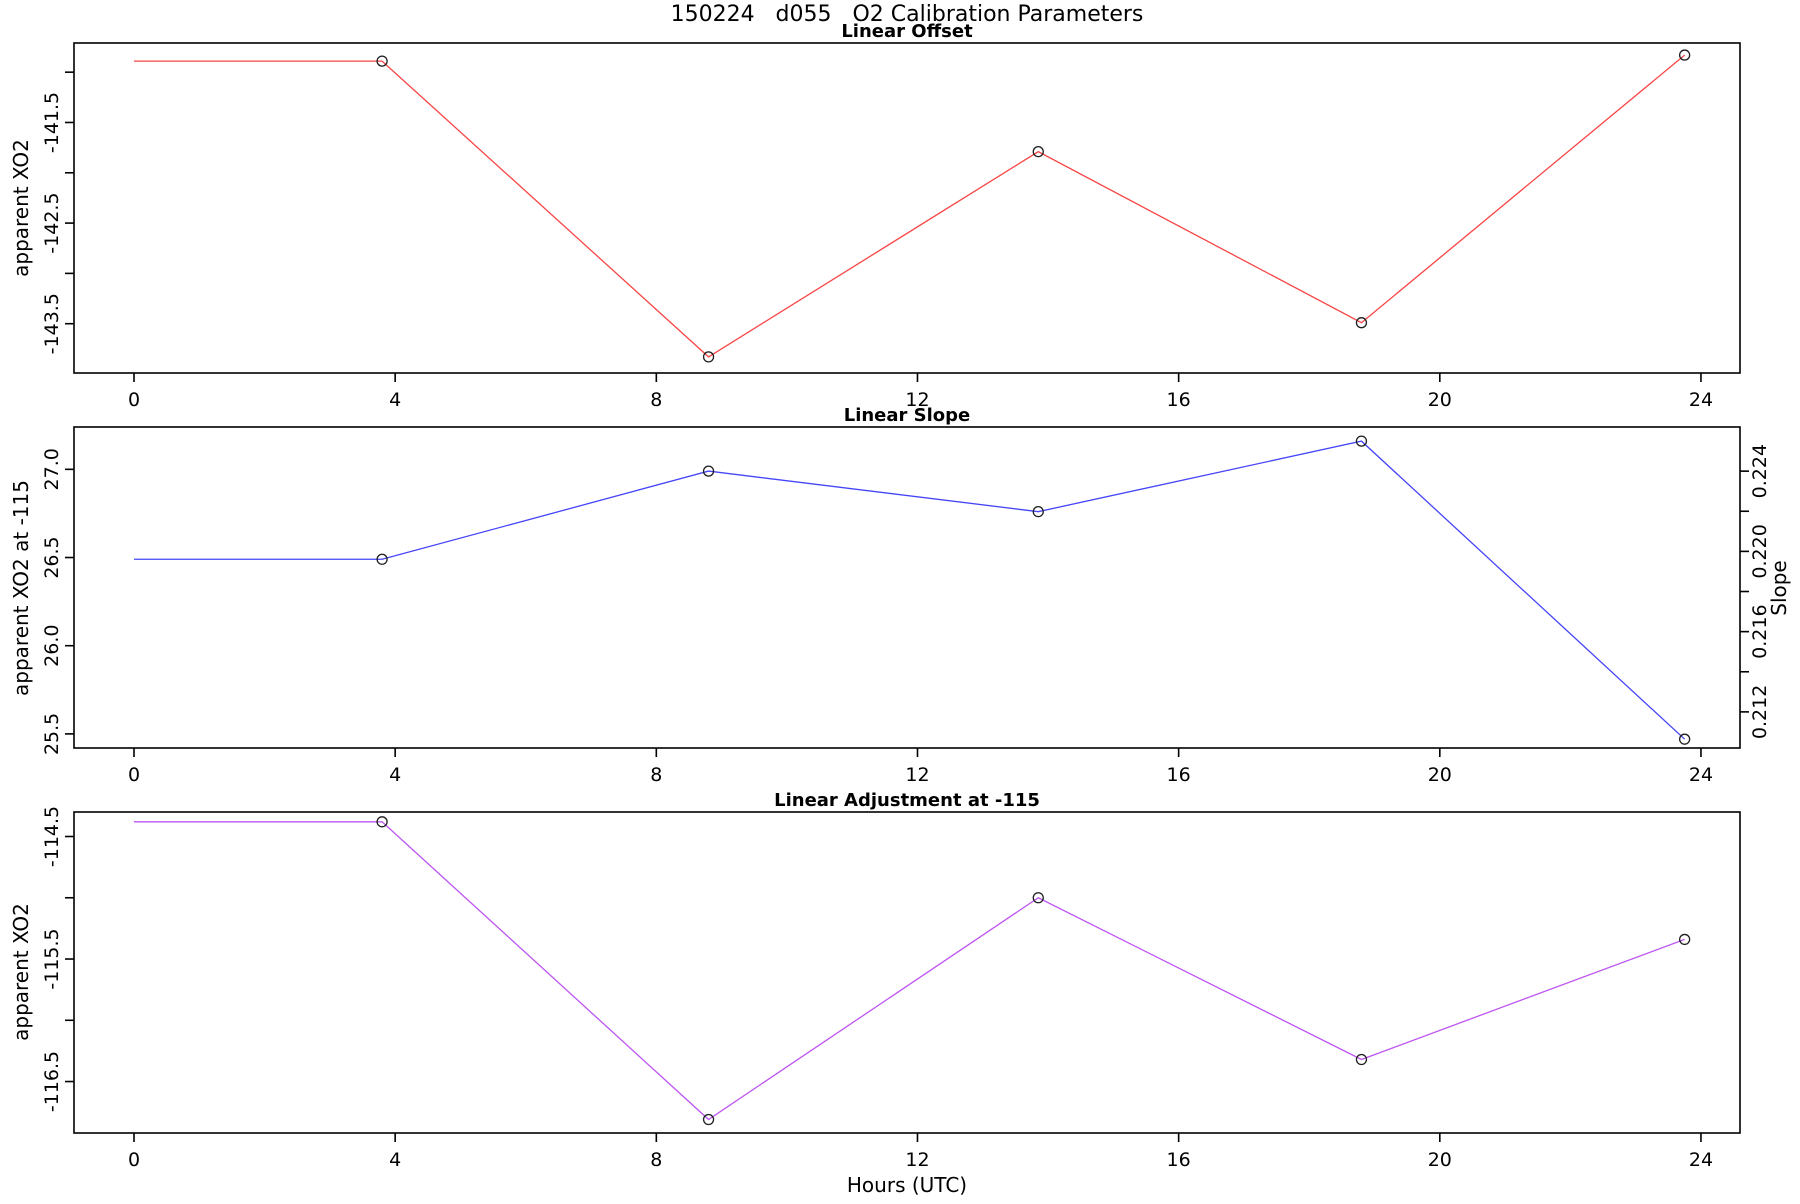 The image size is (1800, 1204). I want to click on right-y-tick-label: 0.216, so click(1760, 631).